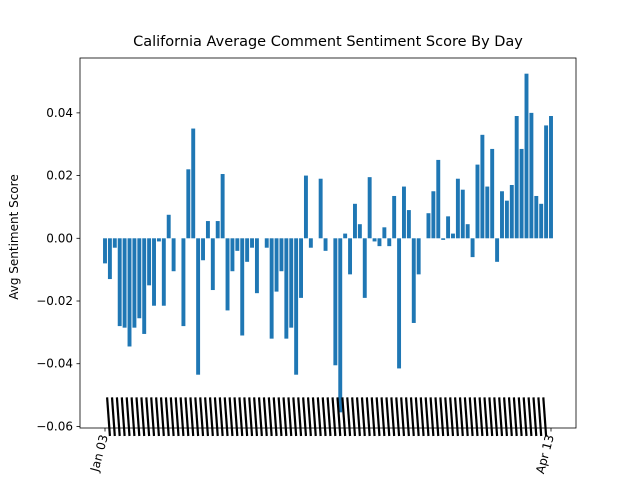 Image resolution: width=640 pixels, height=480 pixels. What do you see at coordinates (58, 269) in the screenshot?
I see `y-axis-ticks: −0.06 −0.04 −0.02 0.00 0.02 0.04` at bounding box center [58, 269].